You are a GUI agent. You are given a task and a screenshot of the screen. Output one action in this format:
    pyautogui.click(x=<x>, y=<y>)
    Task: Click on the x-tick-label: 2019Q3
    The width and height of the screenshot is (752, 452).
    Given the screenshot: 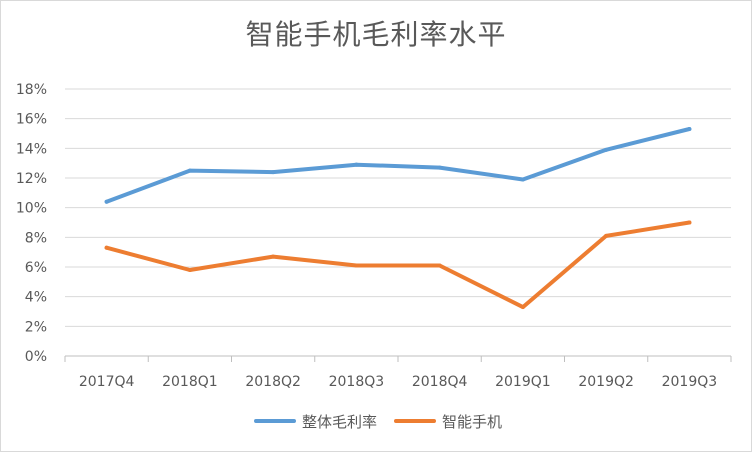 What is the action you would take?
    pyautogui.click(x=690, y=382)
    